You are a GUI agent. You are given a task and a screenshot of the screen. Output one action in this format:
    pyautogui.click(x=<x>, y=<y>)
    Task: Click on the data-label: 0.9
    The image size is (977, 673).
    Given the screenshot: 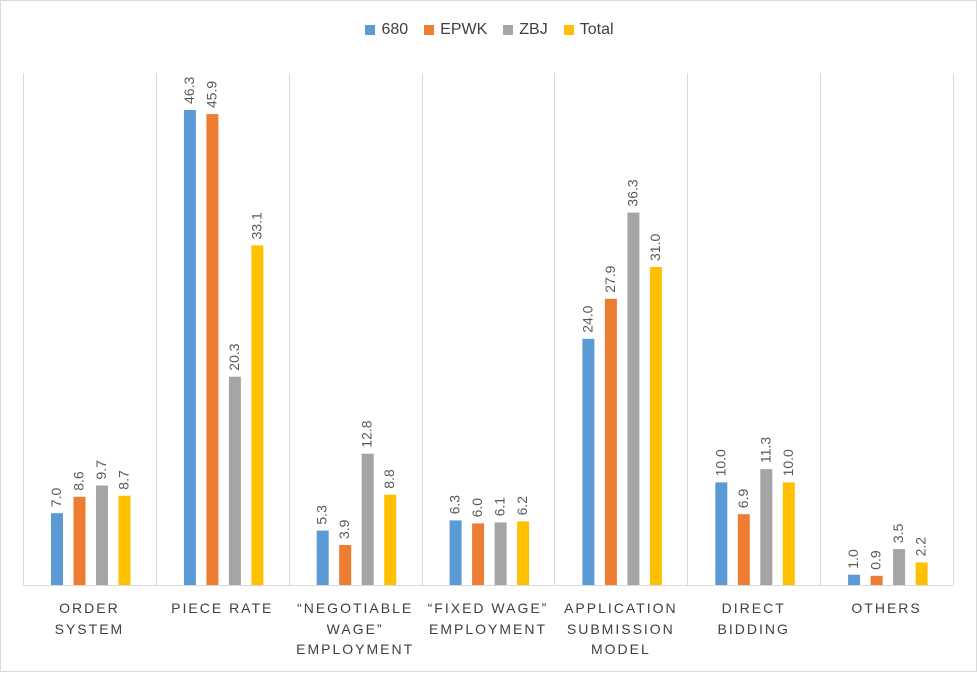 What is the action you would take?
    pyautogui.click(x=876, y=560)
    